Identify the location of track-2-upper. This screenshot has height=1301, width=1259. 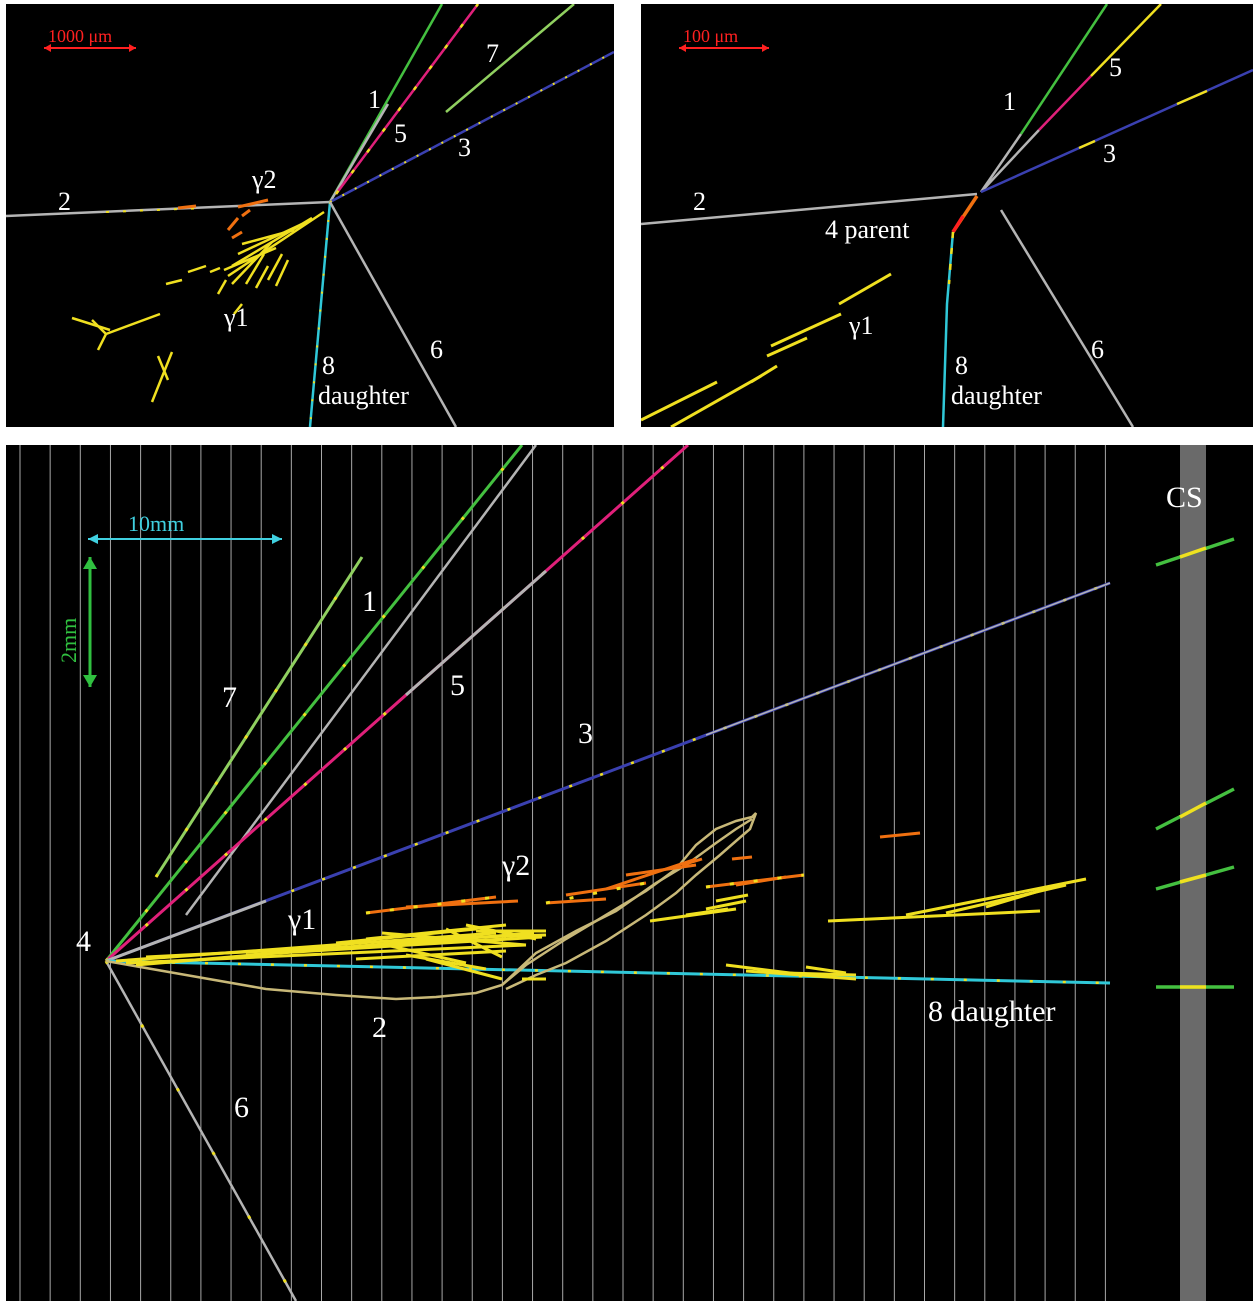
(627, 901).